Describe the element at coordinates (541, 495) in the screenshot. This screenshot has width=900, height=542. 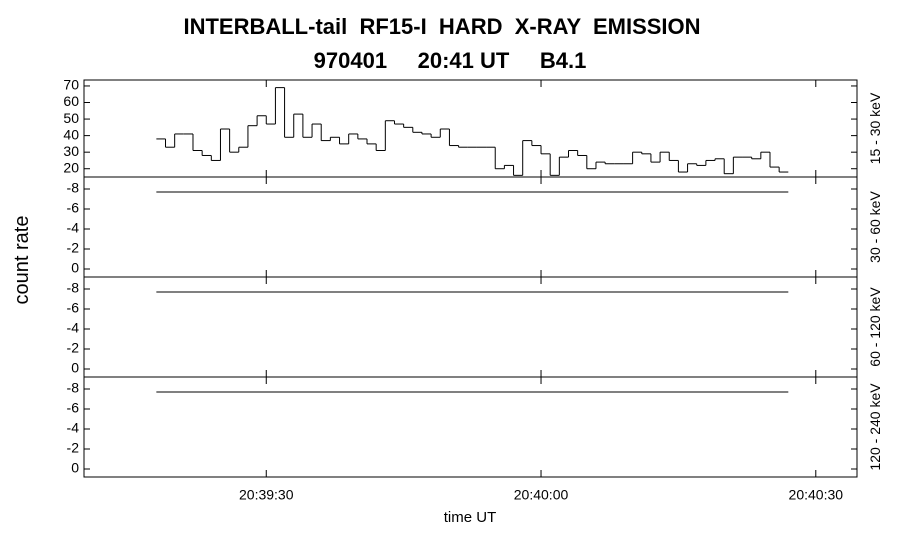
I see `x-tick-label: 20:40:00` at that location.